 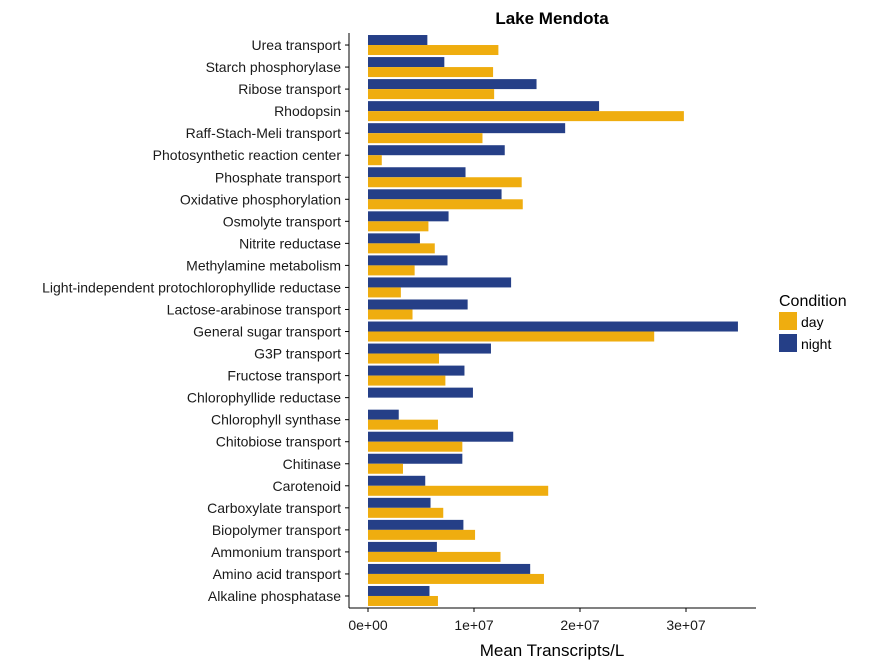 I want to click on y-tick-label: Raff-Stach-Meli transport, so click(x=263, y=133).